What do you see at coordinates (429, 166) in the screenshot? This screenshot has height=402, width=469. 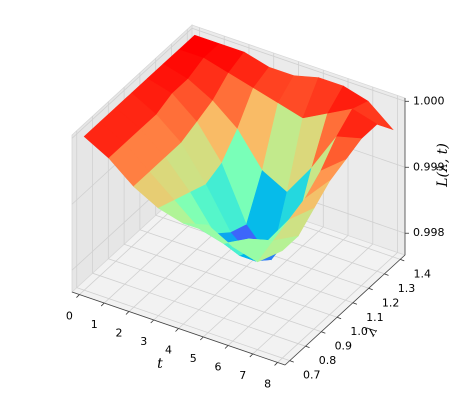 I see `z-tick-label: 0.999` at bounding box center [429, 166].